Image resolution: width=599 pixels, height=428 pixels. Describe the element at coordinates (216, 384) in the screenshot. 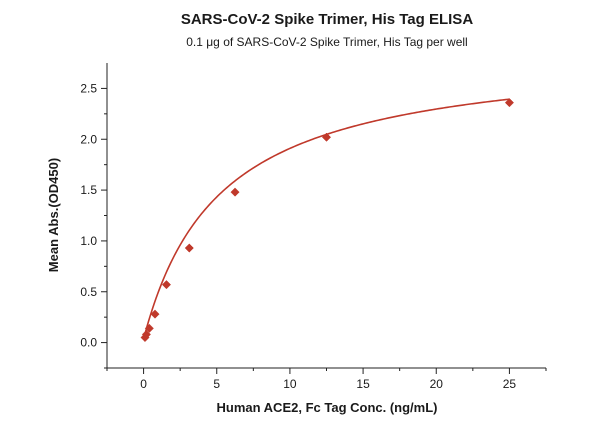

I see `x-tick-label: 5` at that location.